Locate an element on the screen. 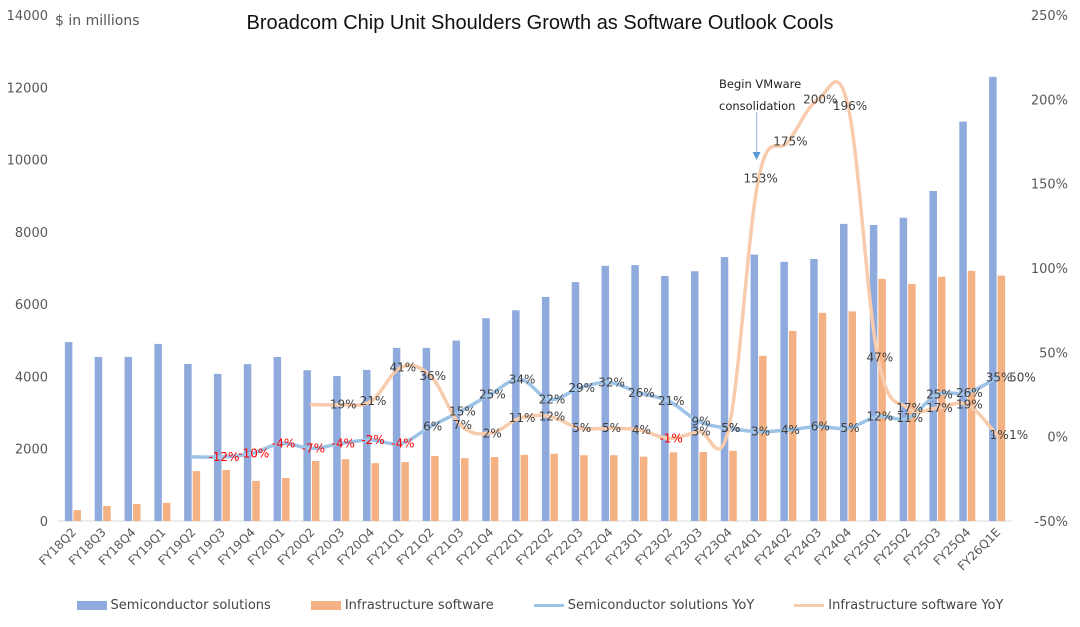 This screenshot has width=1080, height=627. bar-semiconductor-FY20Q3 is located at coordinates (337, 448).